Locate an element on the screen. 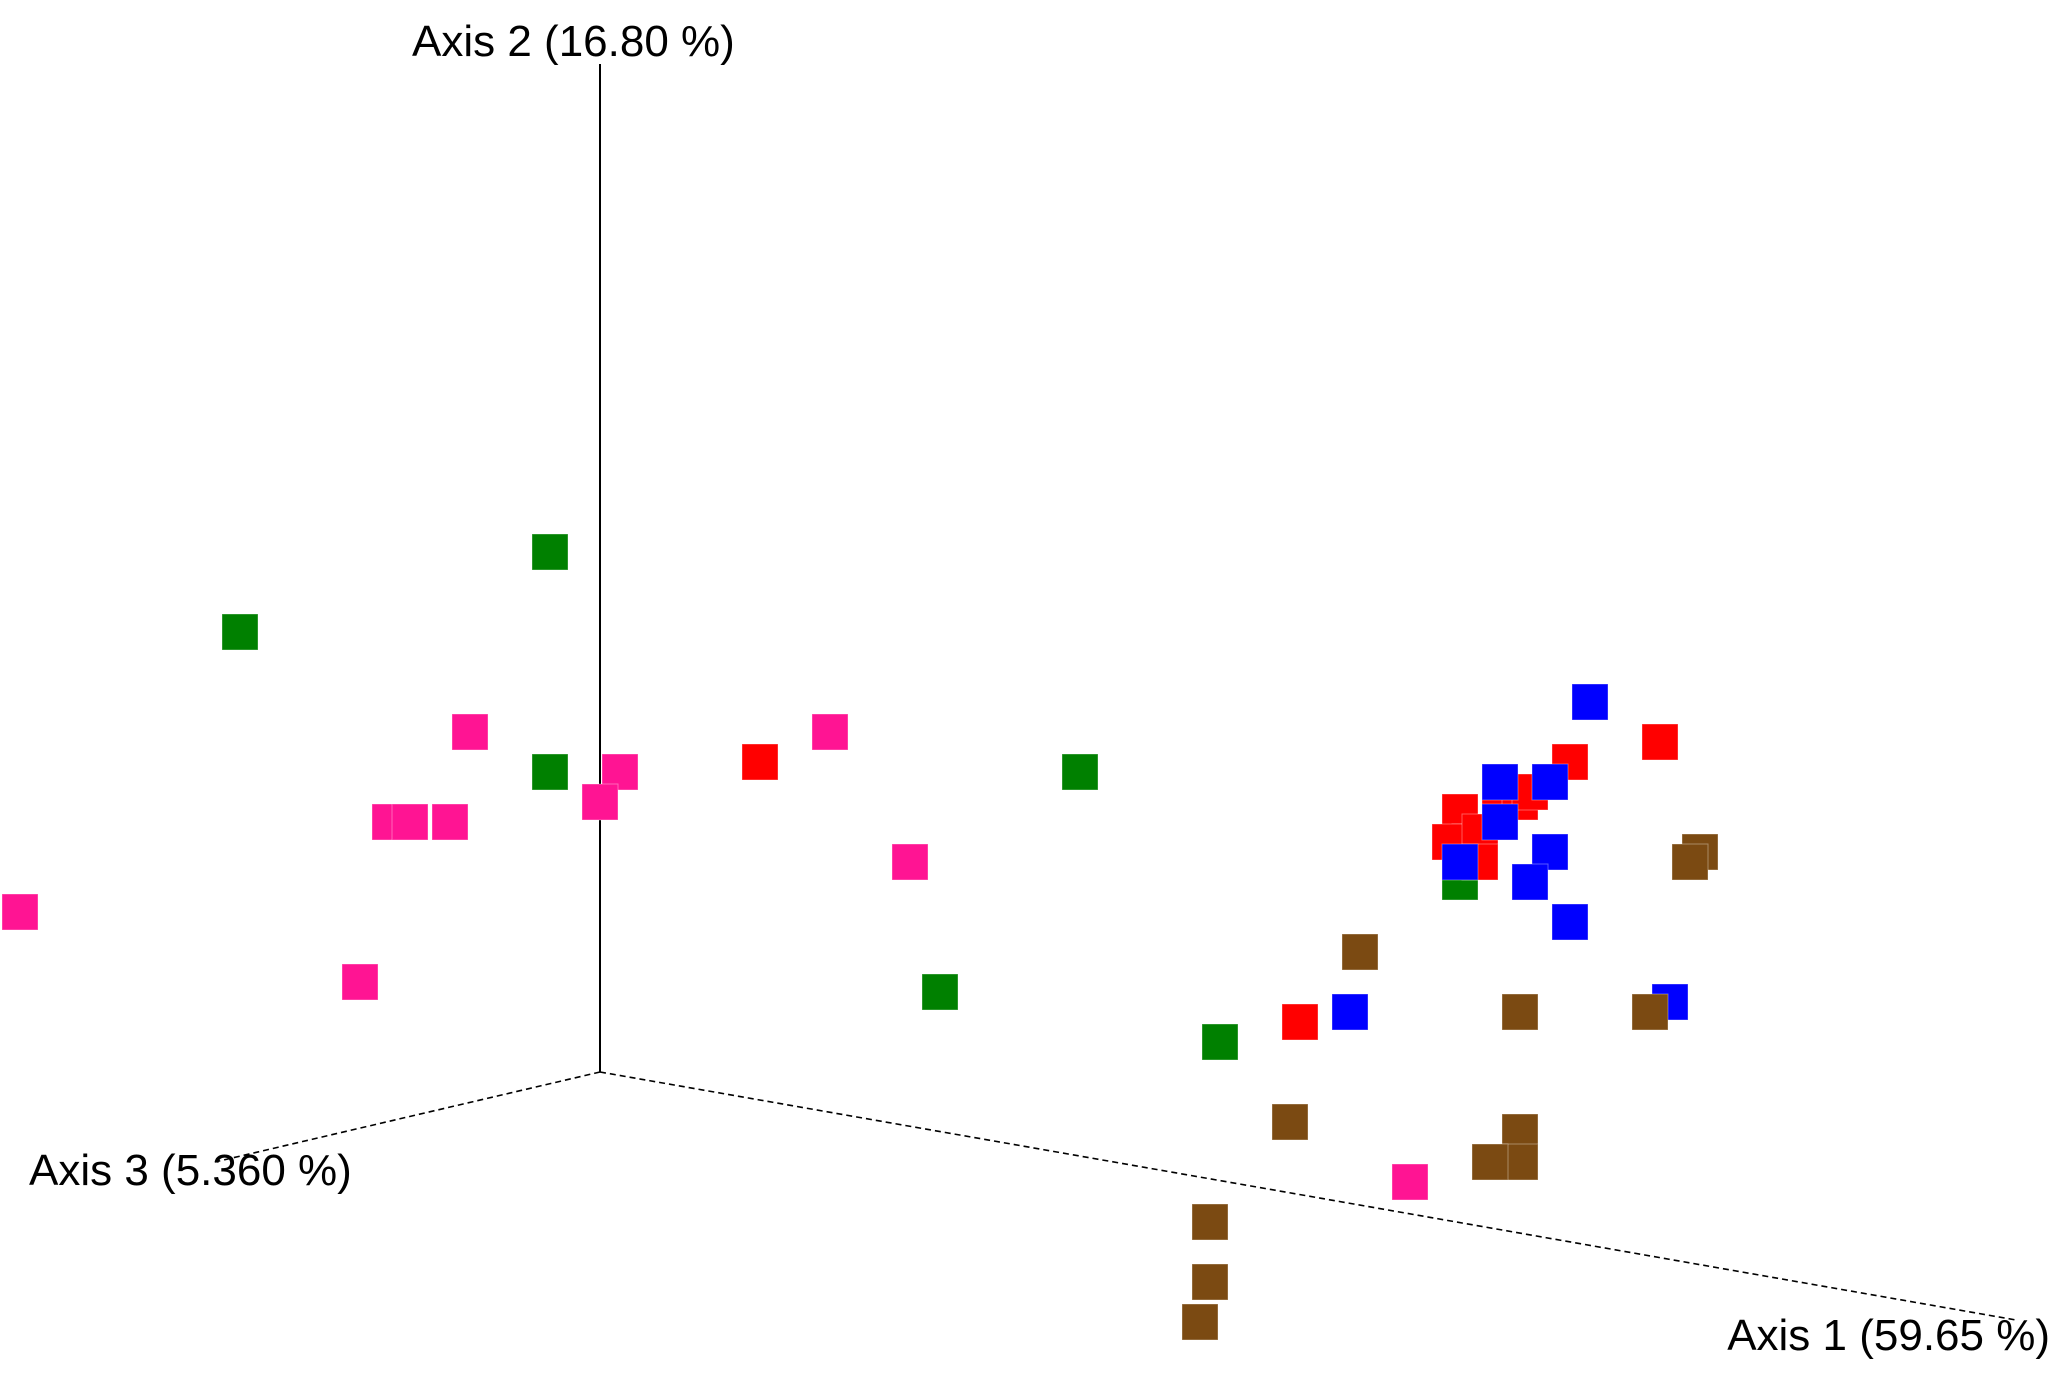 This screenshot has height=1375, width=2058. axis-2-label: Axis 2 (16.80 %) is located at coordinates (573, 41).